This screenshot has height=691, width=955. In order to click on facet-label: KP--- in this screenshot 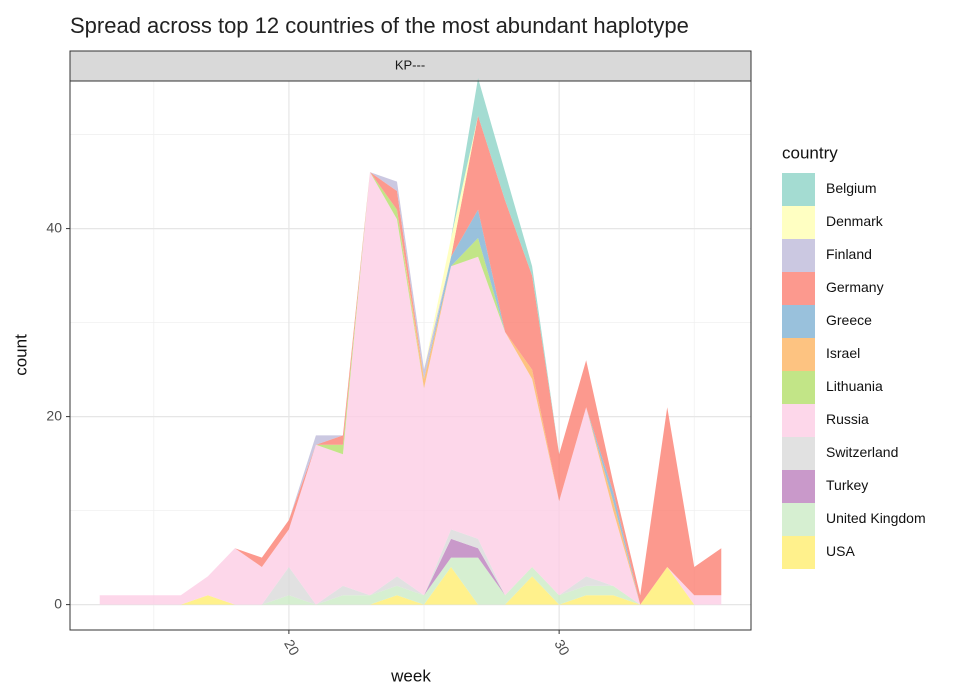, I will do `click(410, 64)`.